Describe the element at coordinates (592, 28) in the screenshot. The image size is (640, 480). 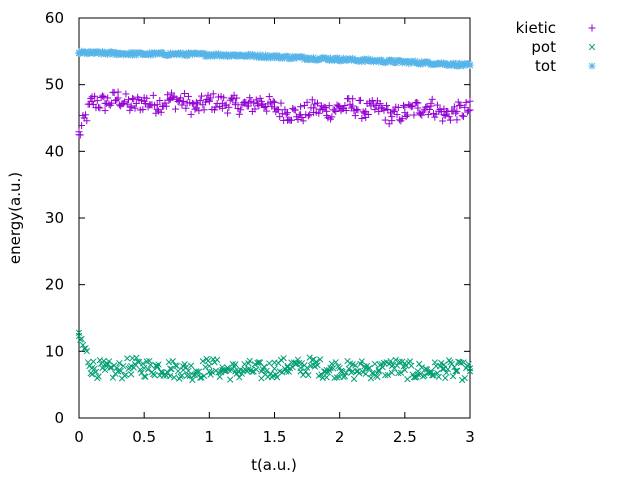
I see `legend-marker-kietic` at that location.